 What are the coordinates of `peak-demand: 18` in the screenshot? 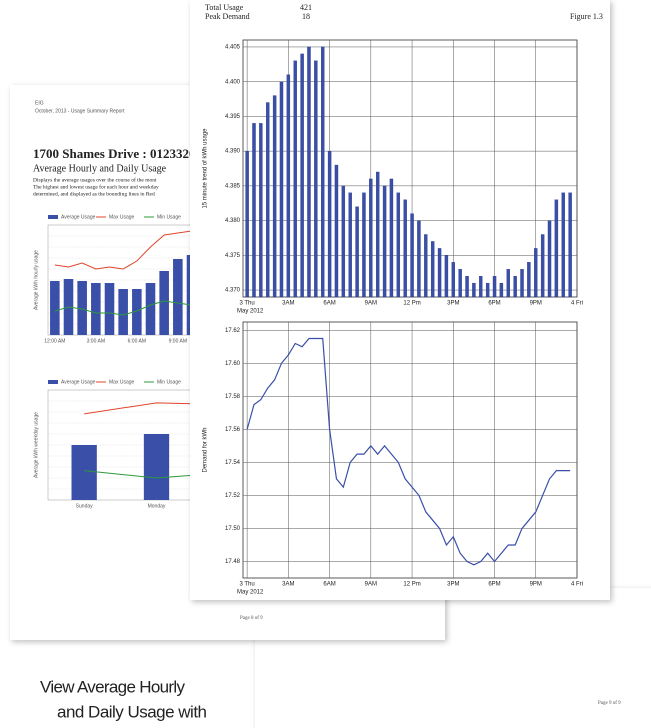 It's located at (306, 16).